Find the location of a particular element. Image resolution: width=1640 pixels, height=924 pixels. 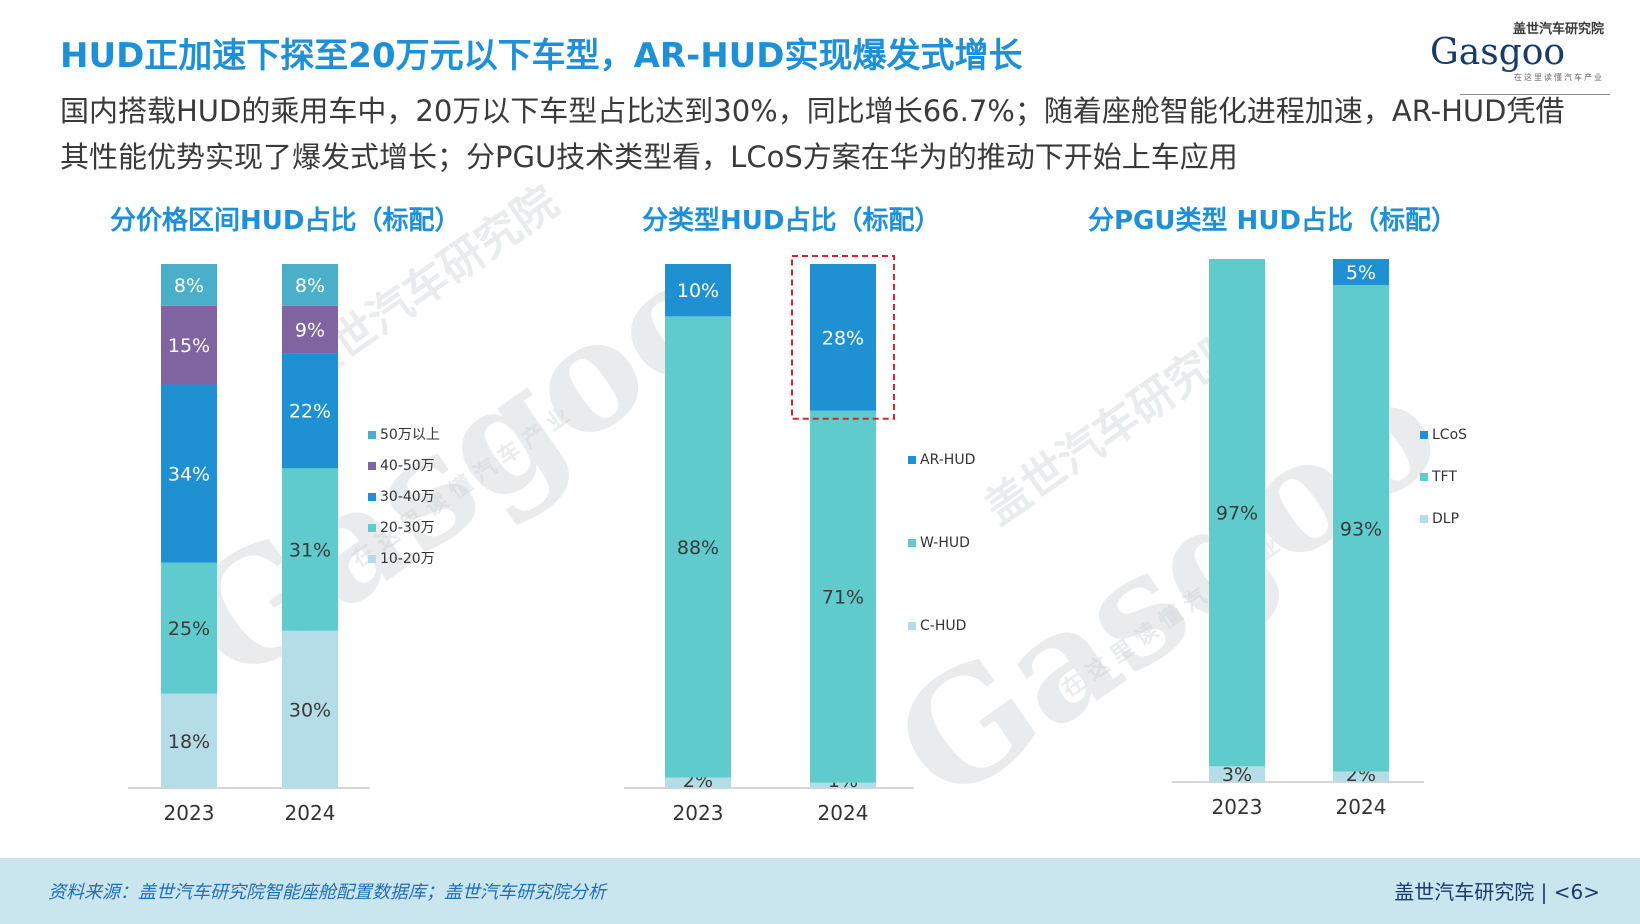

chart2-highlight-box is located at coordinates (843, 337).